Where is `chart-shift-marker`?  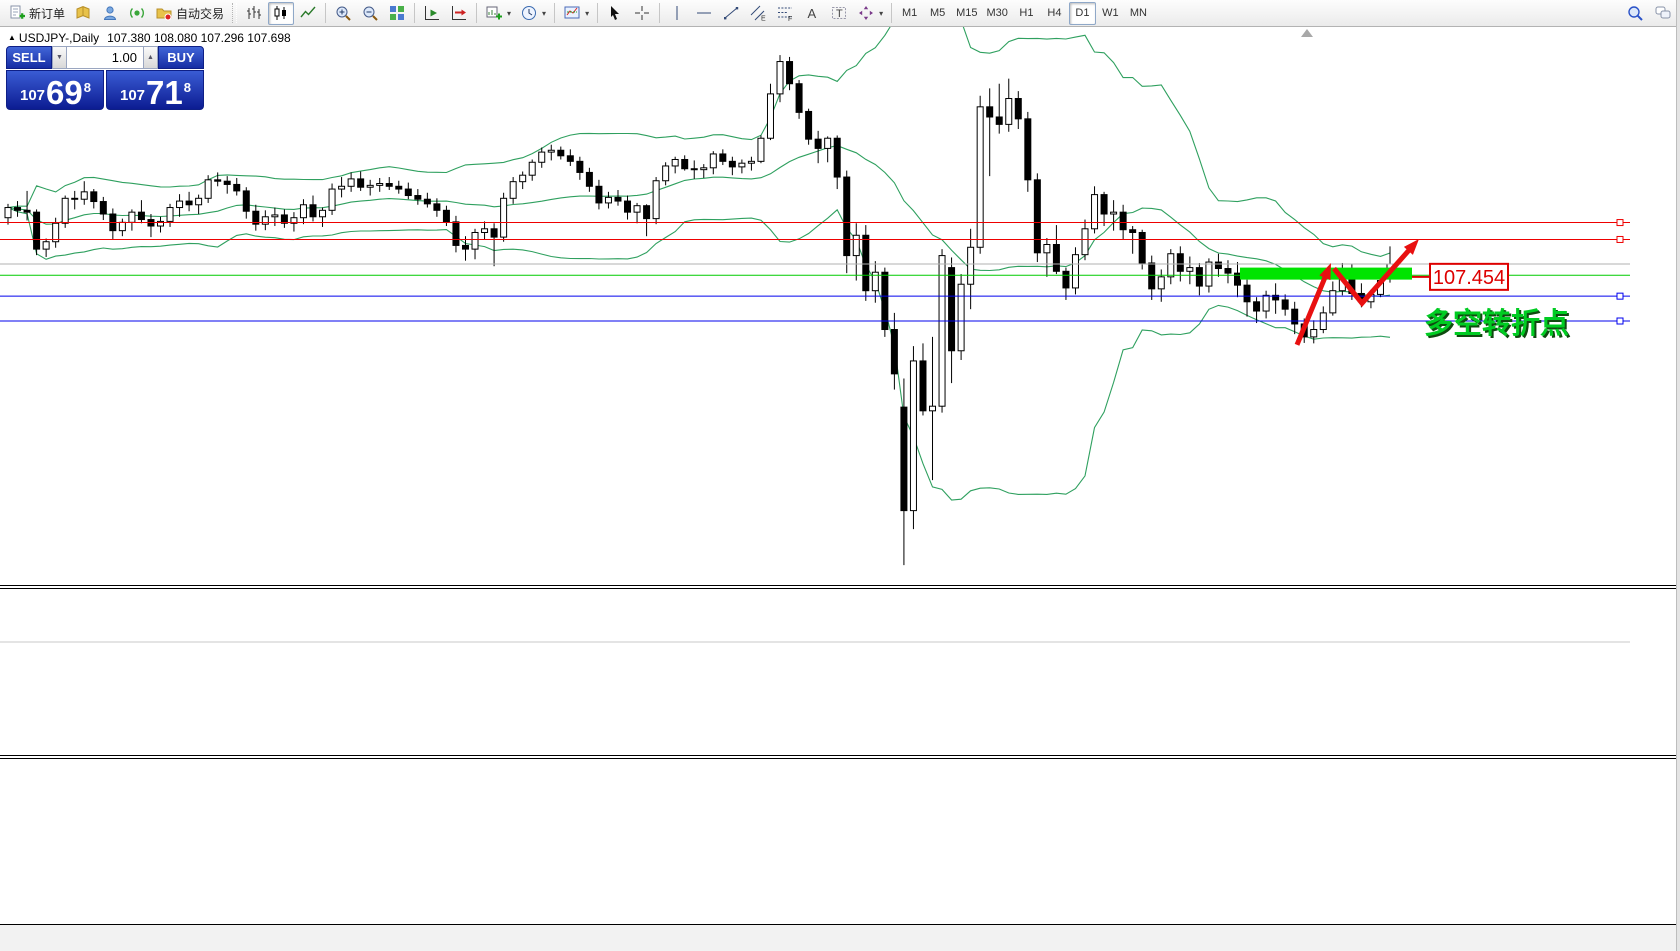
chart-shift-marker is located at coordinates (1307, 33).